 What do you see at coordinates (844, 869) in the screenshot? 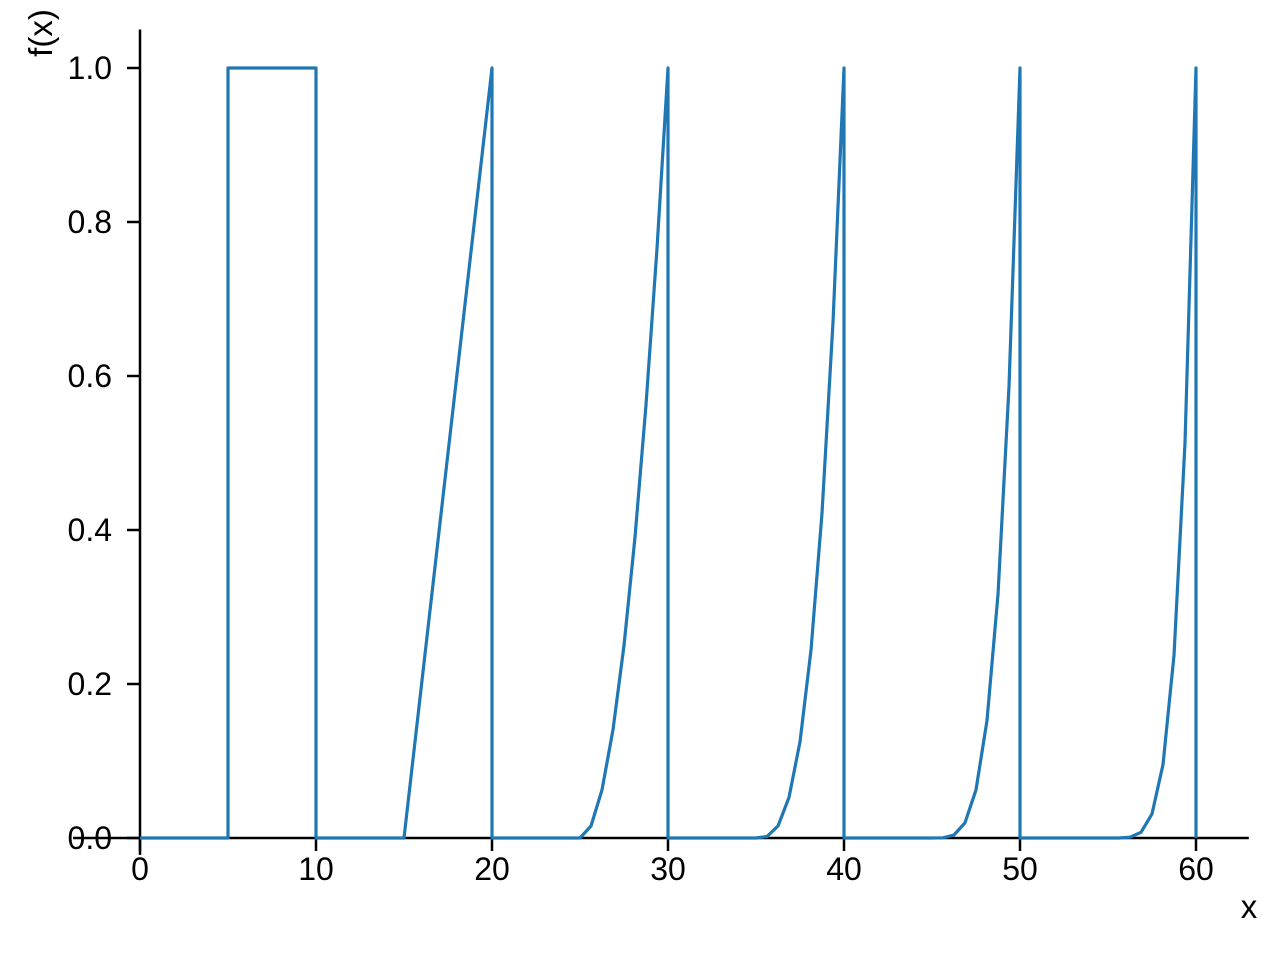
I see `x-tick-label: 40` at bounding box center [844, 869].